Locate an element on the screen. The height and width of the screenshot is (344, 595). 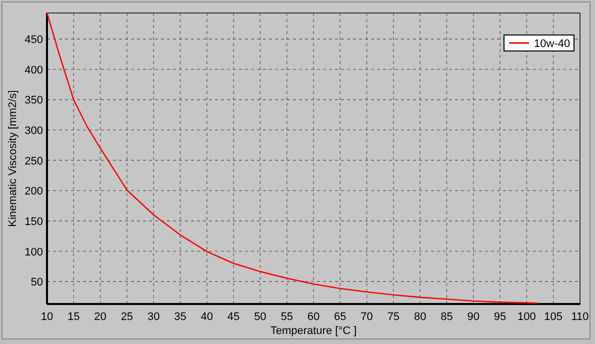
x-tick-label: 85 is located at coordinates (446, 317).